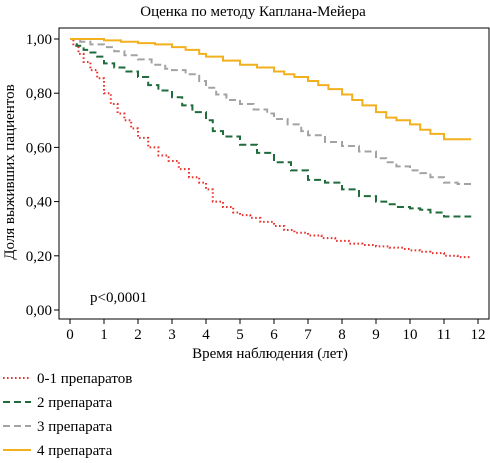 This screenshot has height=463, width=490. I want to click on x-tick-label: 10, so click(410, 335).